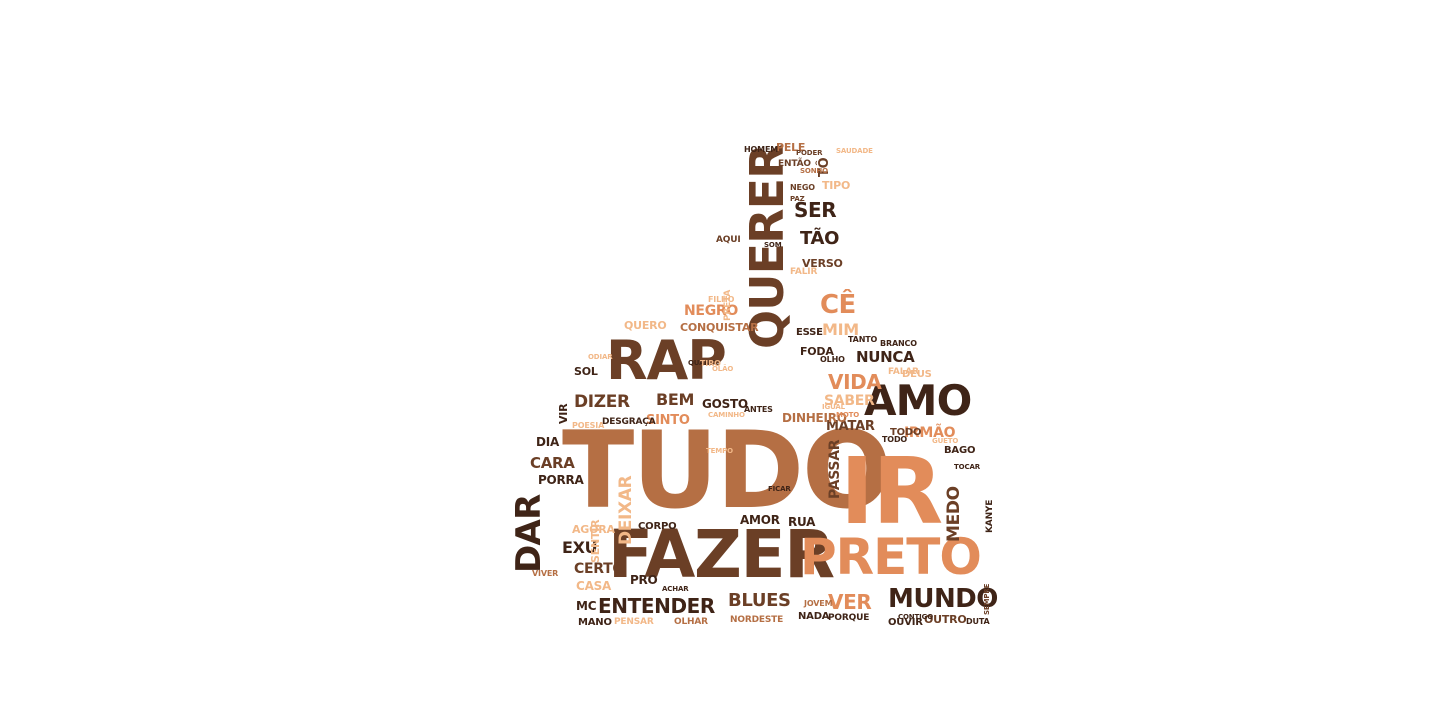 This screenshot has width=1440, height=720. I want to click on word-som: SOM, so click(773, 245).